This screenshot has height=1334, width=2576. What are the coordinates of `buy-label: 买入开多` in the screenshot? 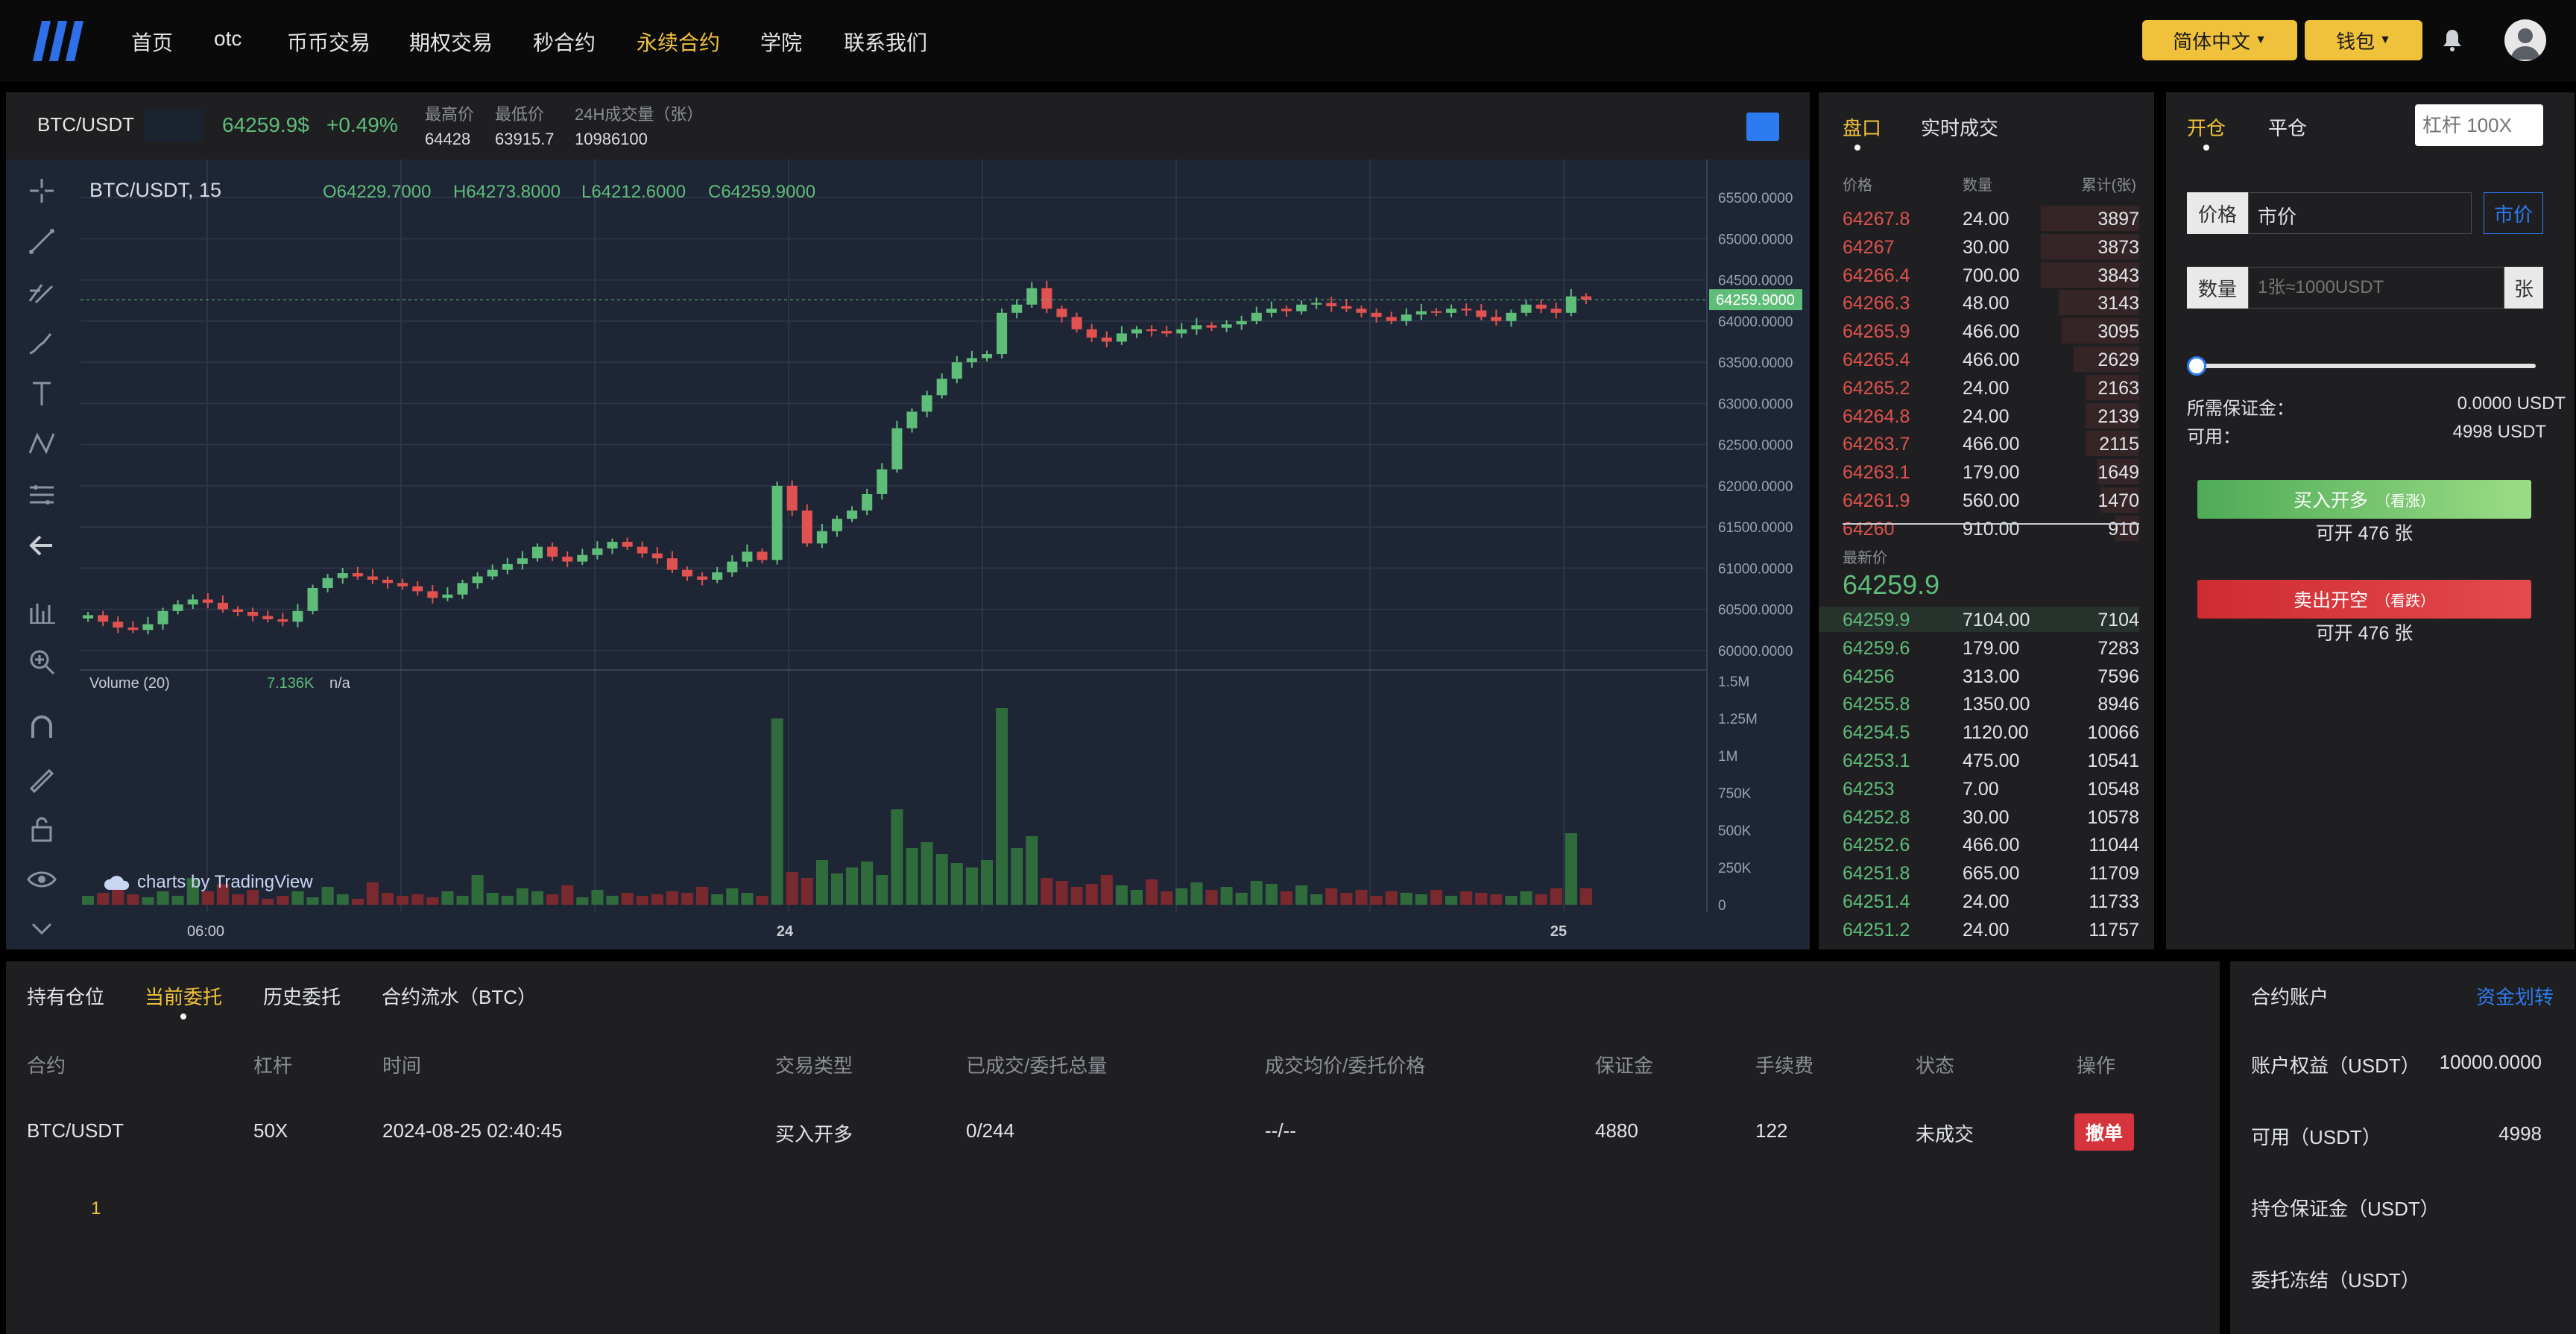 It's located at (2330, 501).